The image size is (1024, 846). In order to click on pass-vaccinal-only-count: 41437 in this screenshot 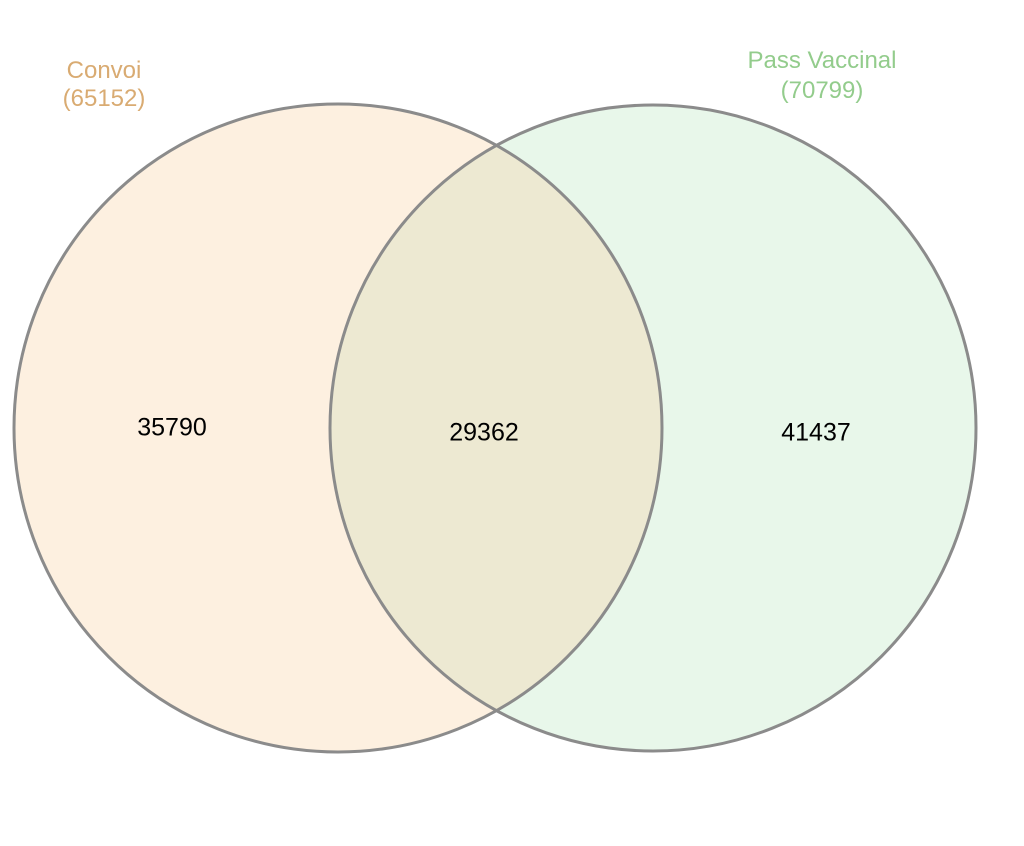, I will do `click(816, 433)`.